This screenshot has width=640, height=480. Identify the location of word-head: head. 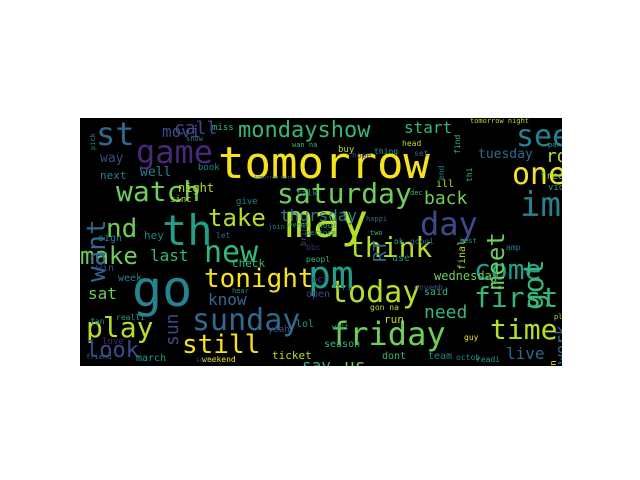
(412, 143).